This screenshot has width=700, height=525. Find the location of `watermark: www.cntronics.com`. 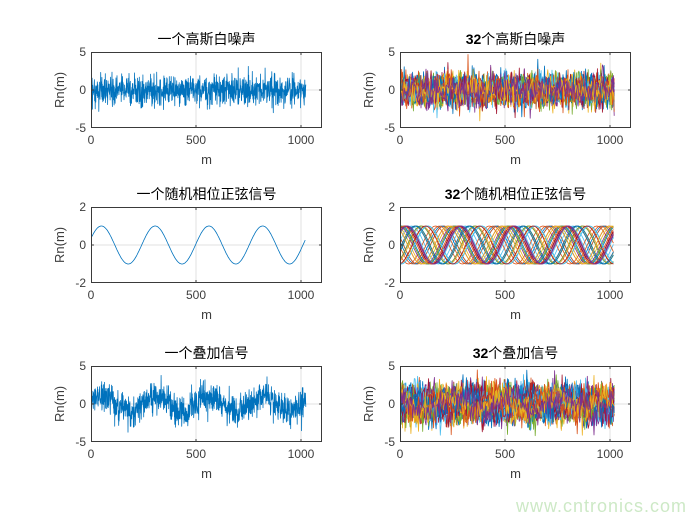

watermark: www.cntronics.com is located at coordinates (601, 506).